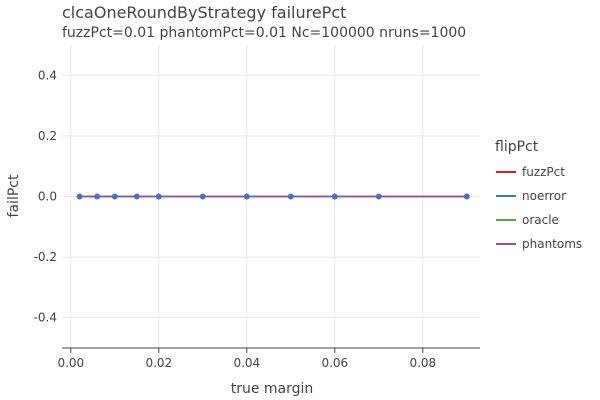 The image size is (600, 400). I want to click on x-tick-label: 0.08, so click(422, 363).